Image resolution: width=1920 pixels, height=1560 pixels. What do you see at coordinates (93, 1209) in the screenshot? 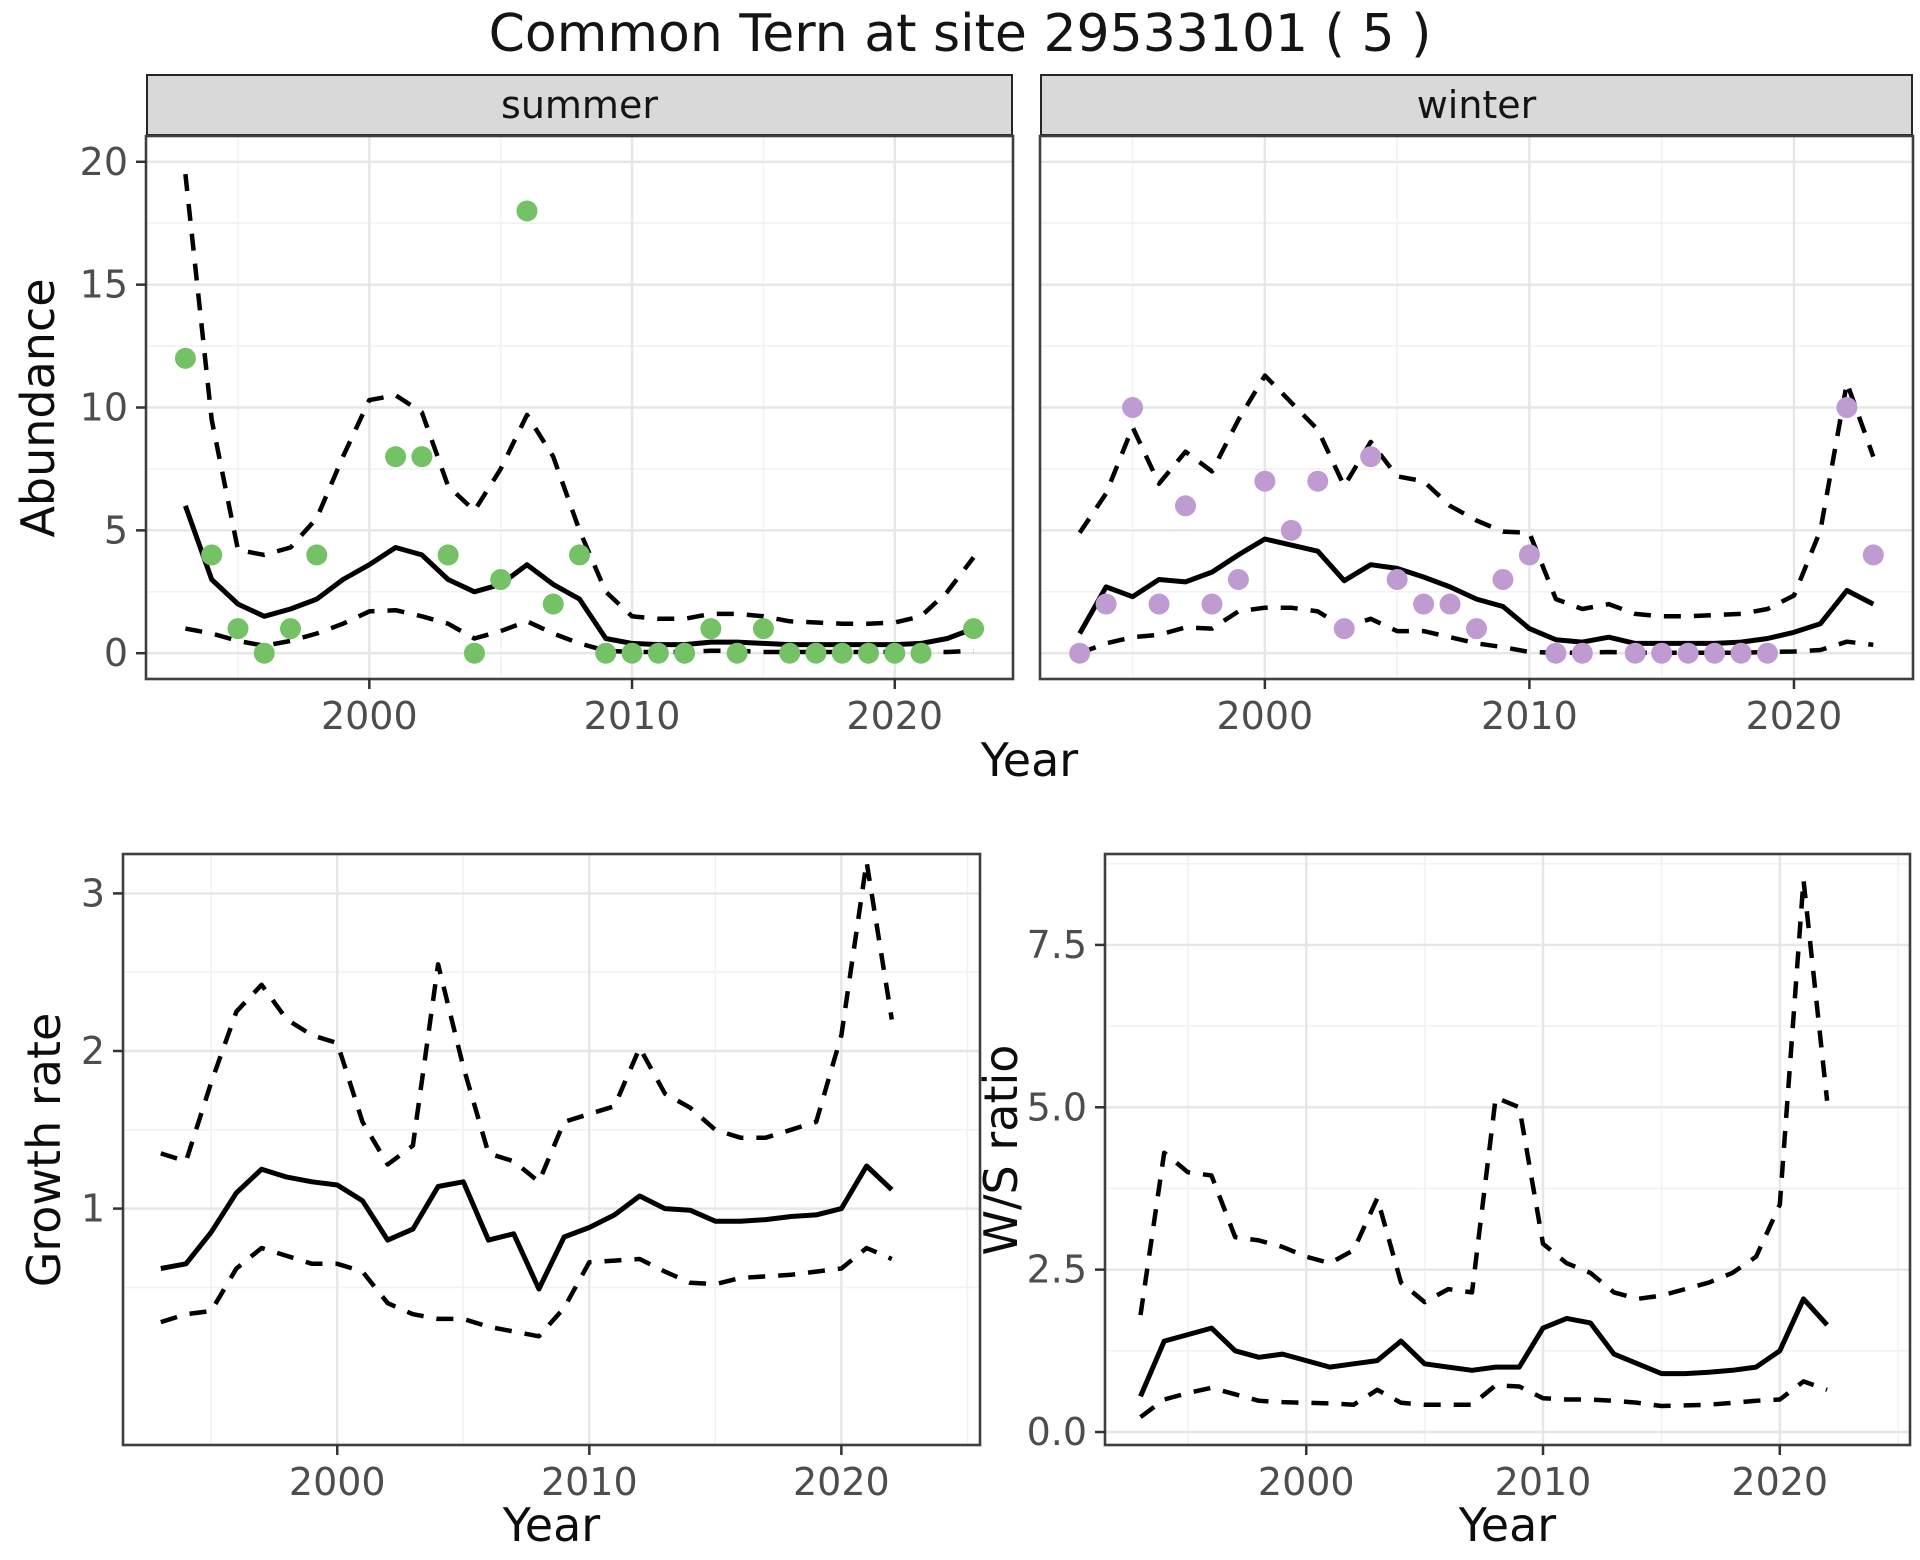
I see `y-tick-label: 1` at bounding box center [93, 1209].